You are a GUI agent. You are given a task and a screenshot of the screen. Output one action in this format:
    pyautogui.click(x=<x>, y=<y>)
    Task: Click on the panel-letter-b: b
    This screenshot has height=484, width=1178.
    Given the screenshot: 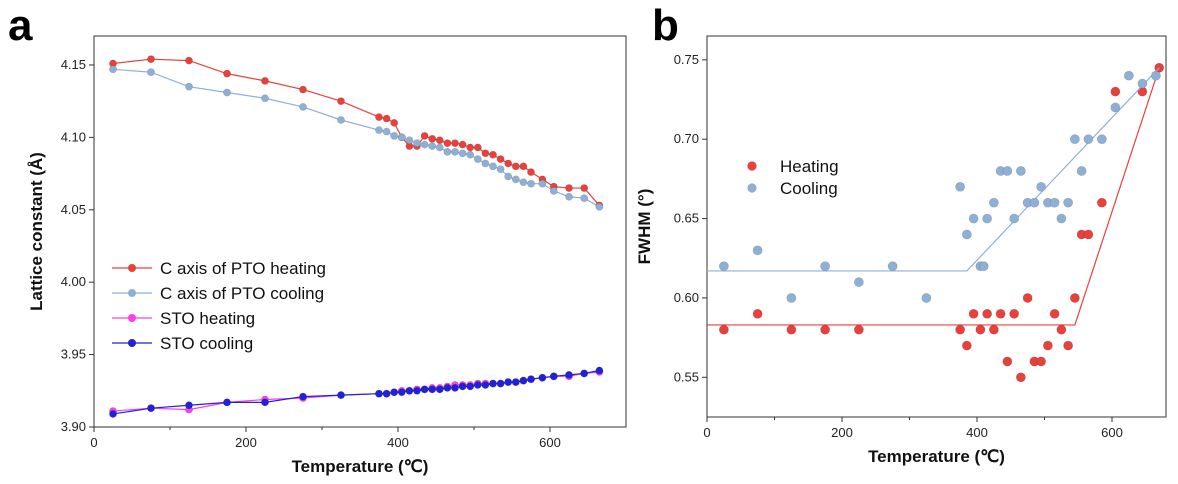 What is the action you would take?
    pyautogui.click(x=665, y=25)
    